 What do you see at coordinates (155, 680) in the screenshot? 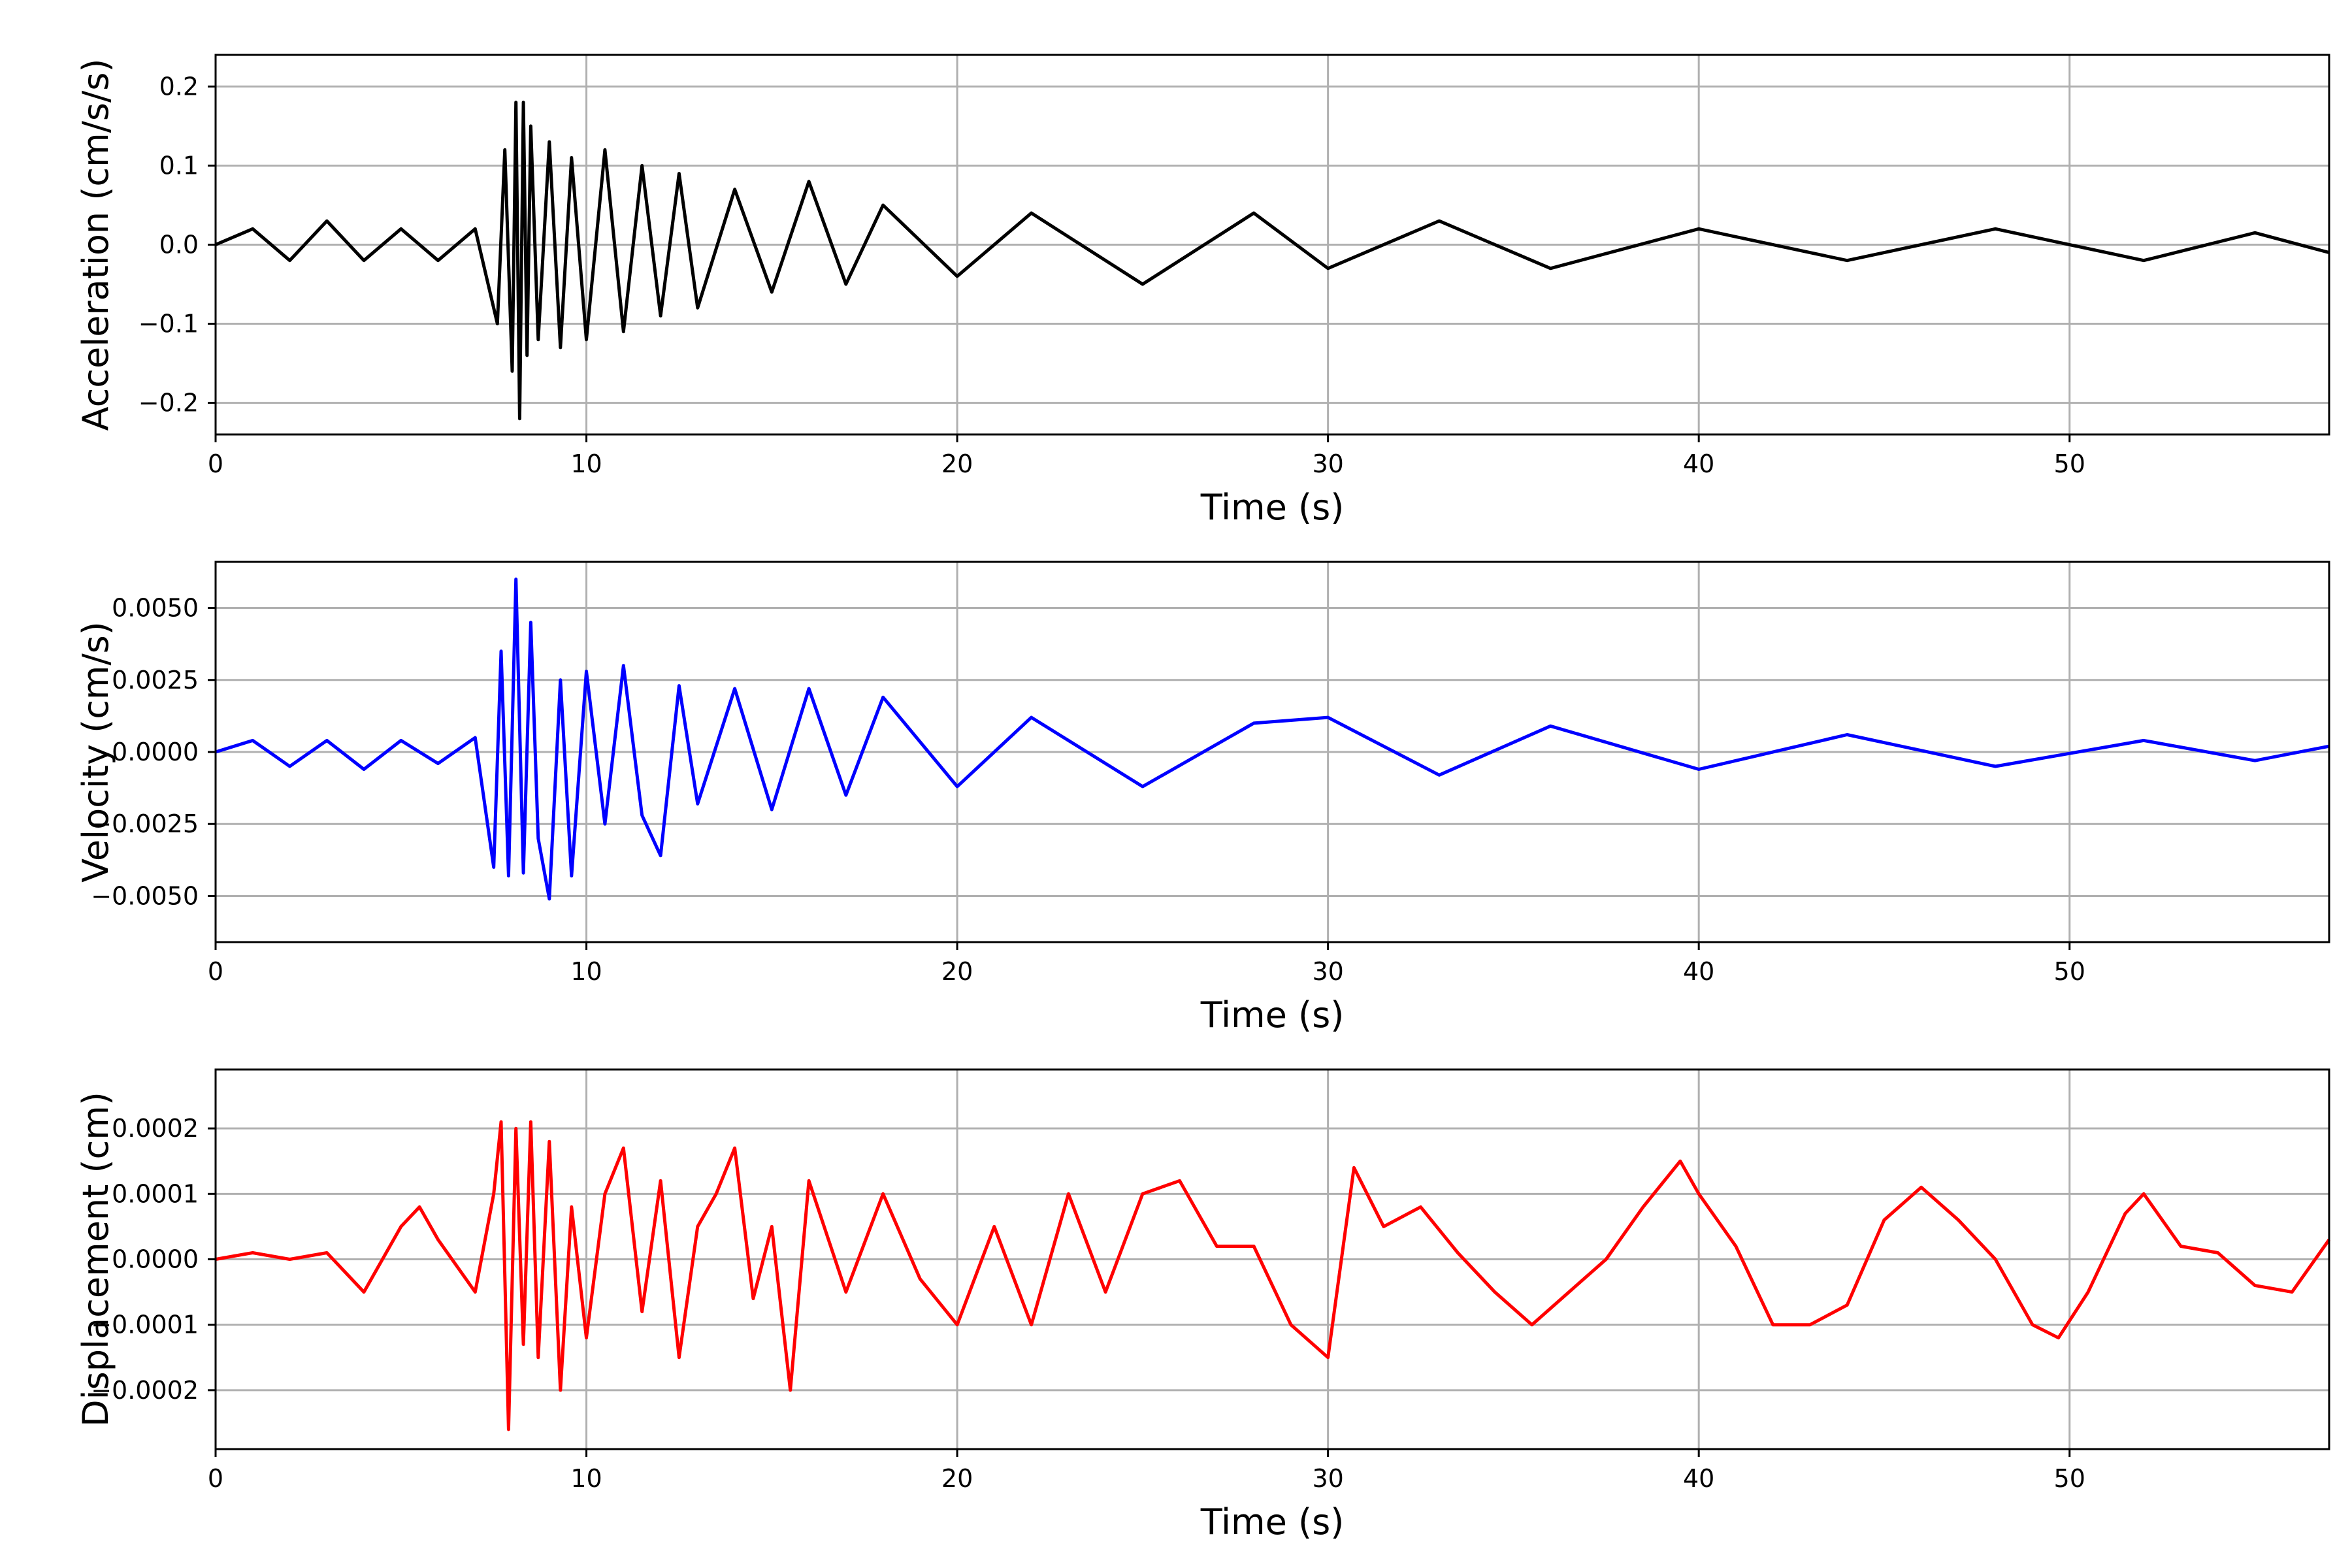
I see `y-tick-label: 0.0025` at bounding box center [155, 680].